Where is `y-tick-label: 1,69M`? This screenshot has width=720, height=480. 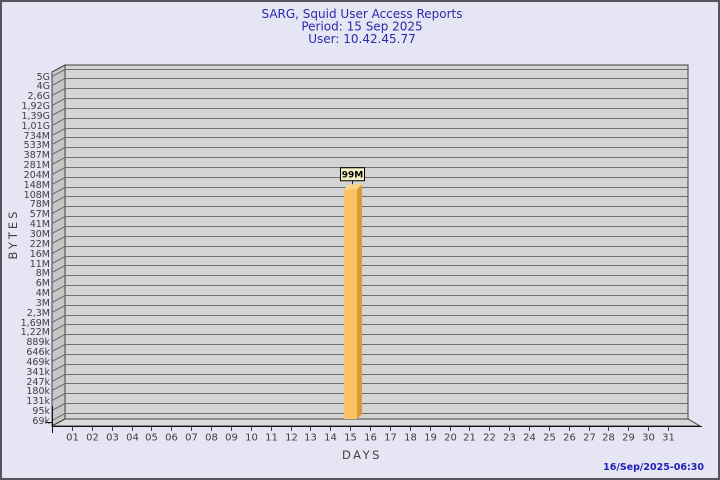
y-tick-label: 1,69M is located at coordinates (35, 323).